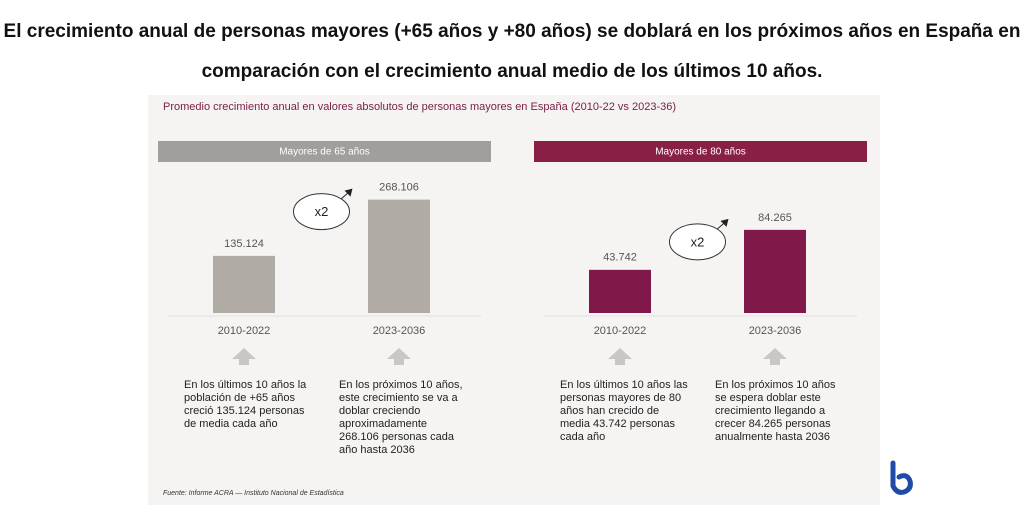 The image size is (1024, 509). What do you see at coordinates (775, 218) in the screenshot?
I see `value-label: 84.265` at bounding box center [775, 218].